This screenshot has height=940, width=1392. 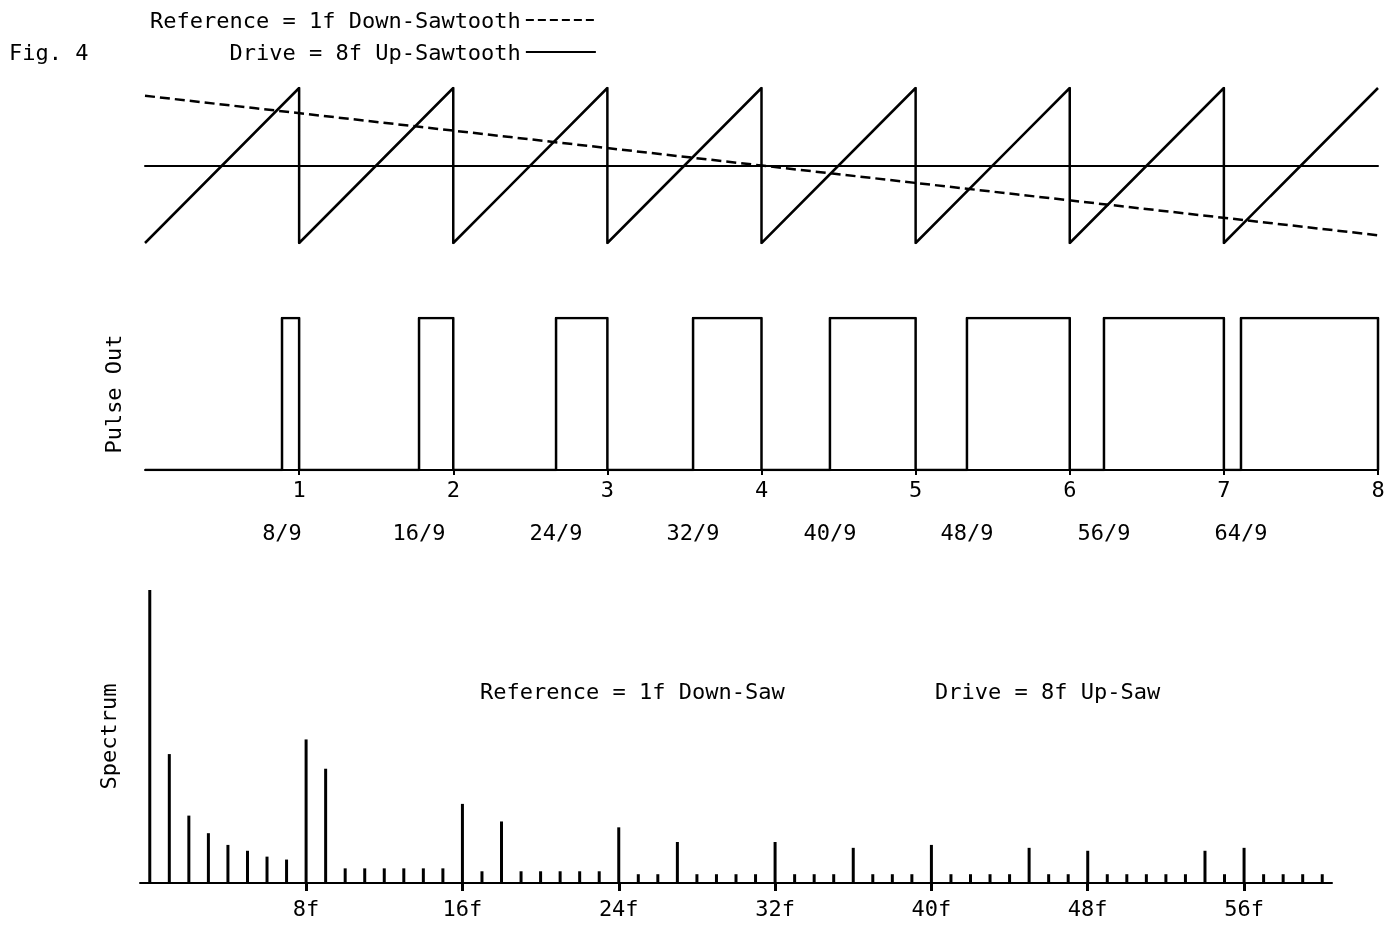 I want to click on text: 40/9, so click(x=830, y=532).